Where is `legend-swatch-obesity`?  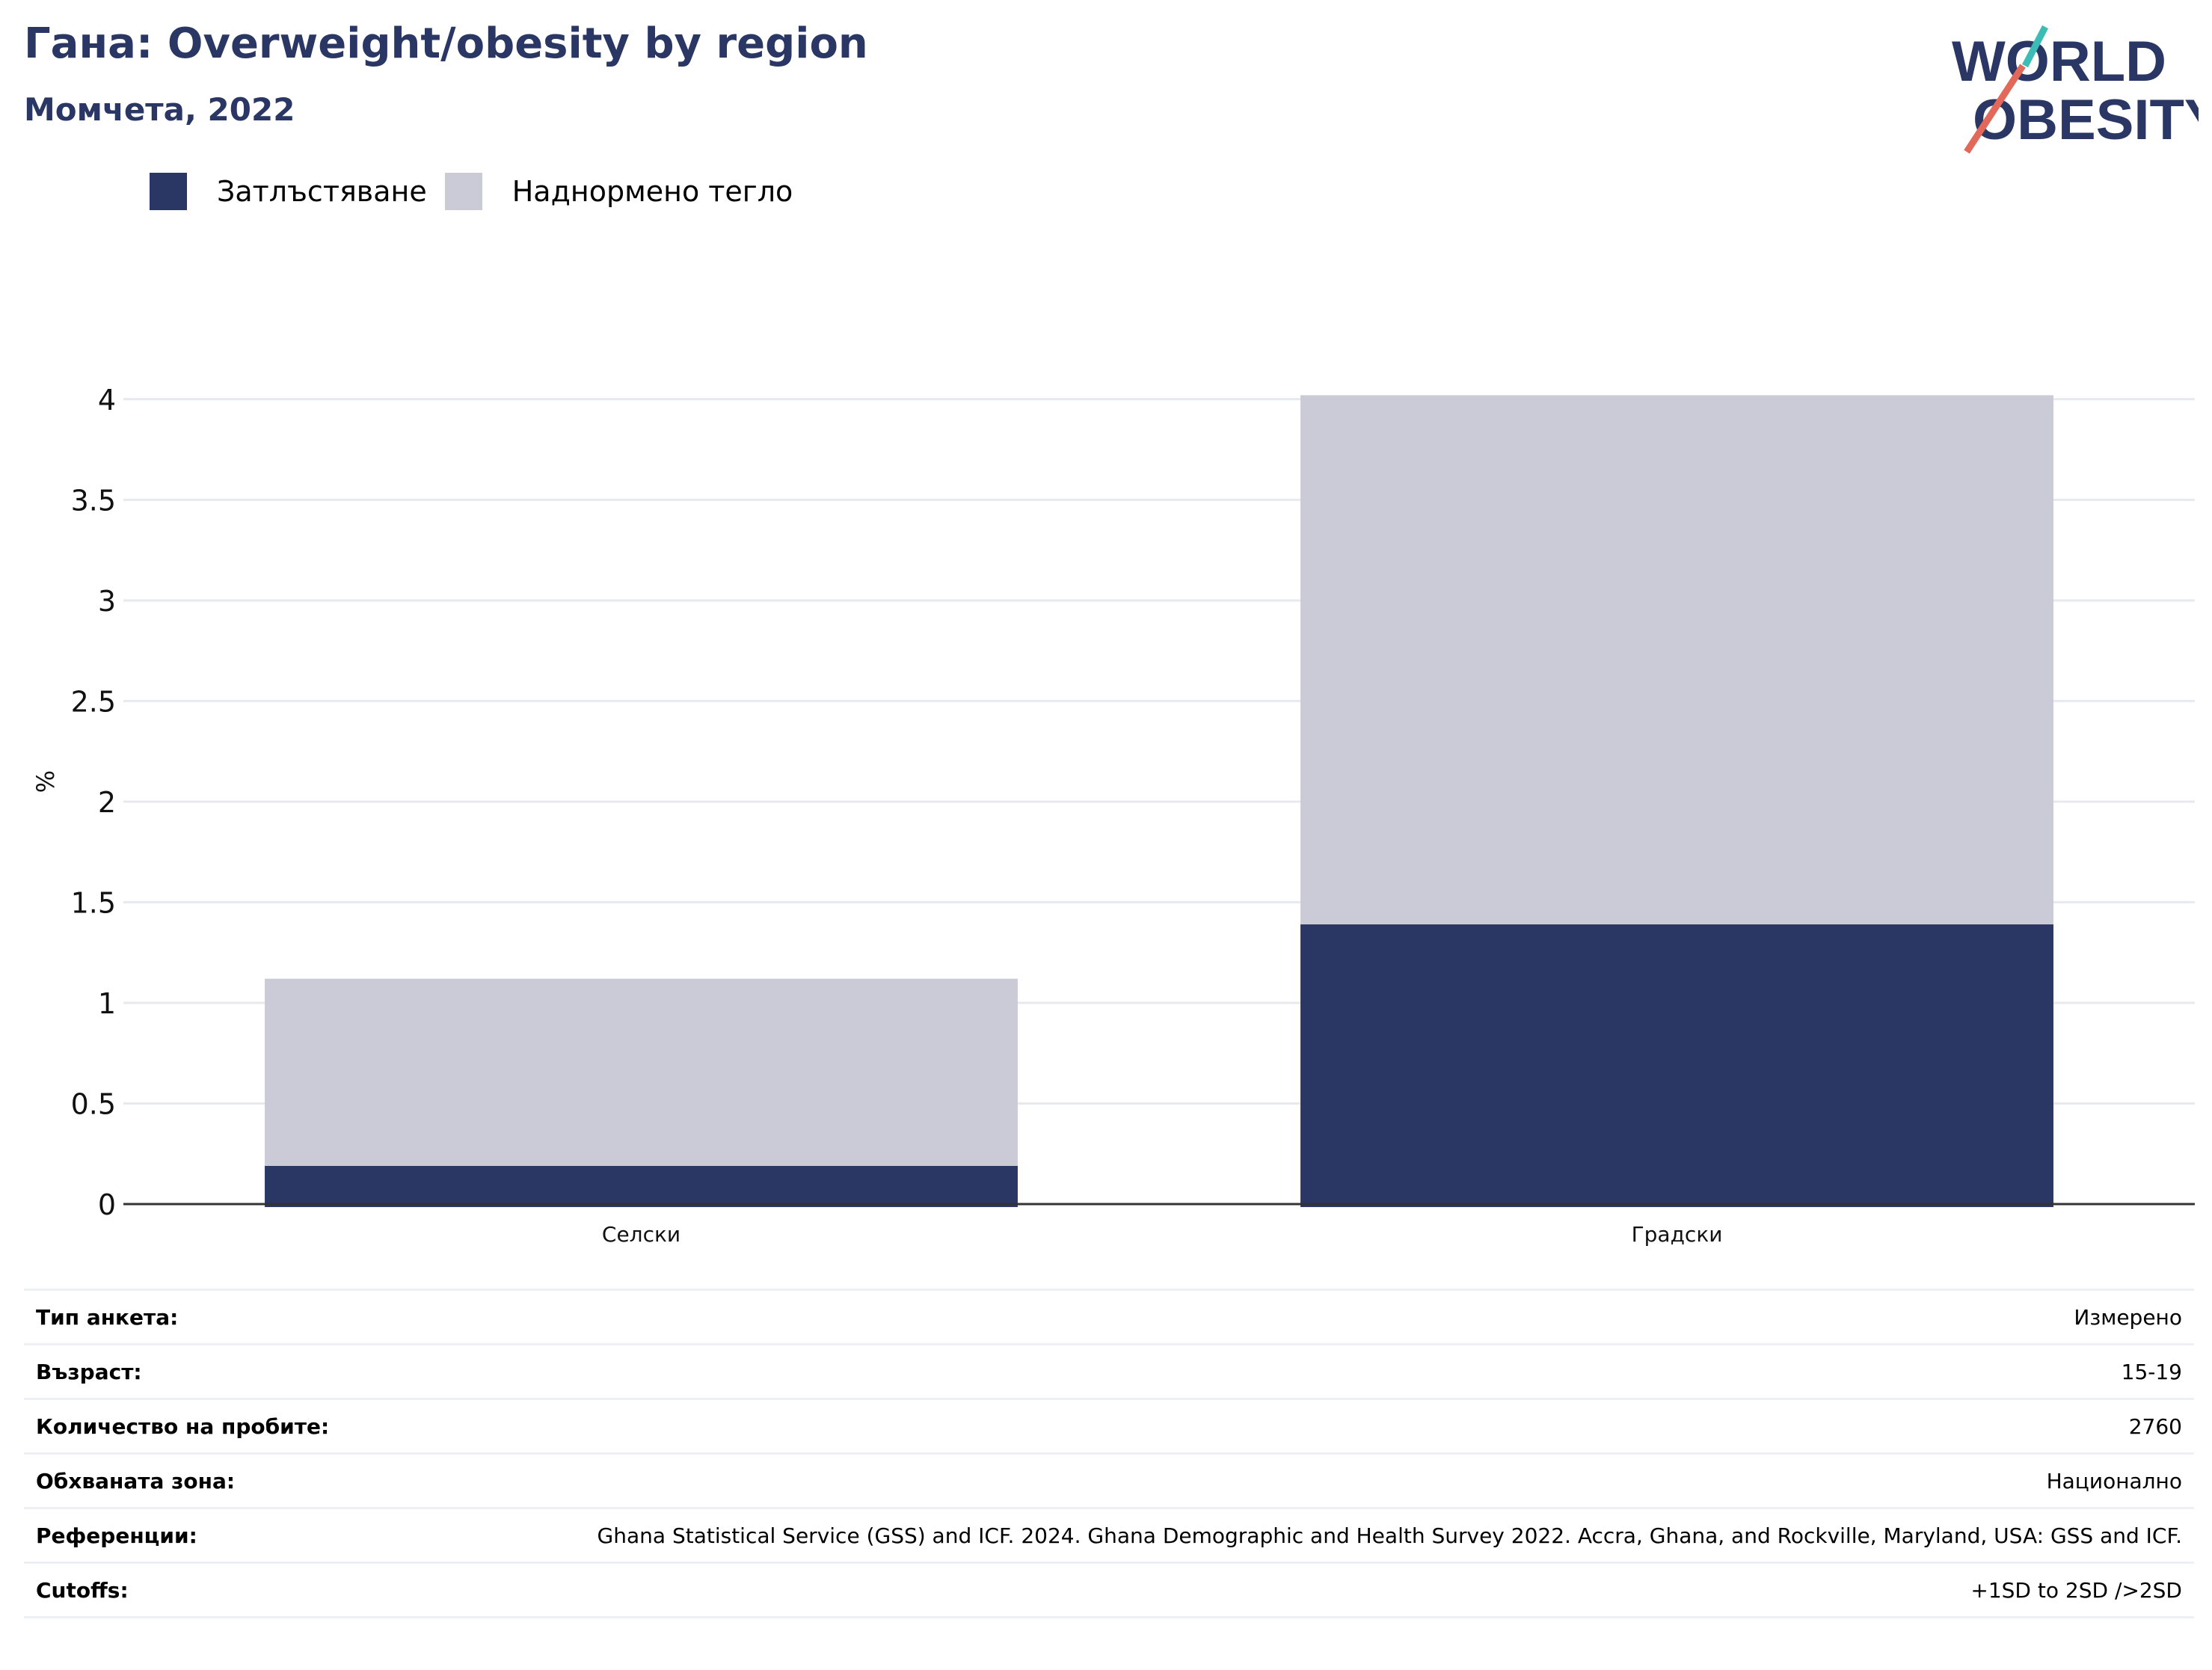 legend-swatch-obesity is located at coordinates (168, 191).